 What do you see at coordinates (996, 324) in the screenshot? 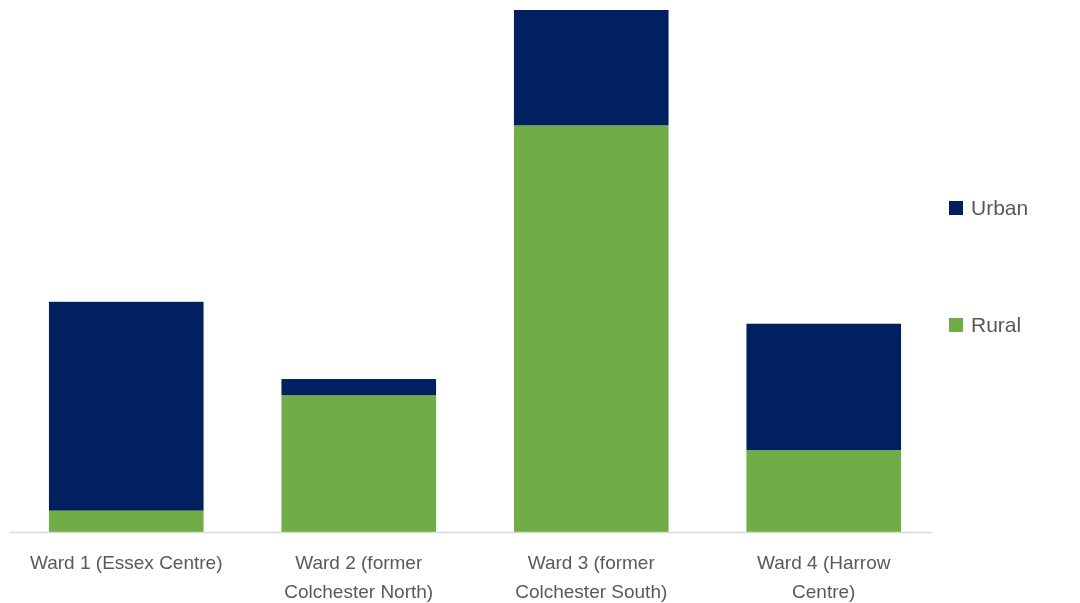
I see `legend-label: Rural` at bounding box center [996, 324].